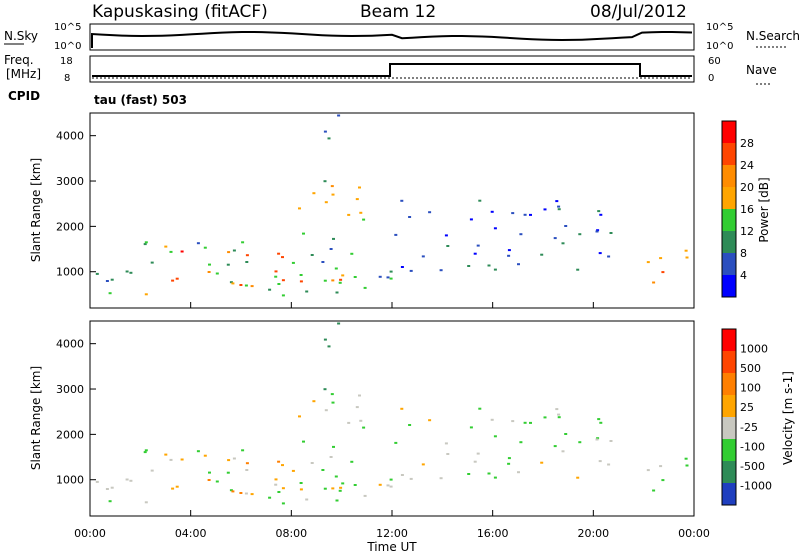 The height and width of the screenshot is (554, 800). I want to click on xtick-label: 12:00, so click(392, 533).